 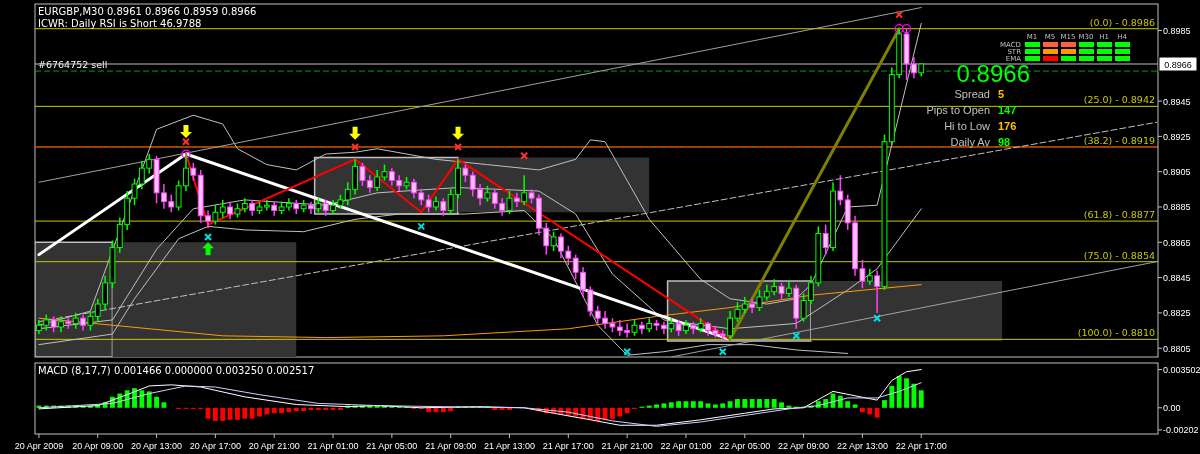 I want to click on x-tick-label: 21 Apr 13:00, so click(x=509, y=446).